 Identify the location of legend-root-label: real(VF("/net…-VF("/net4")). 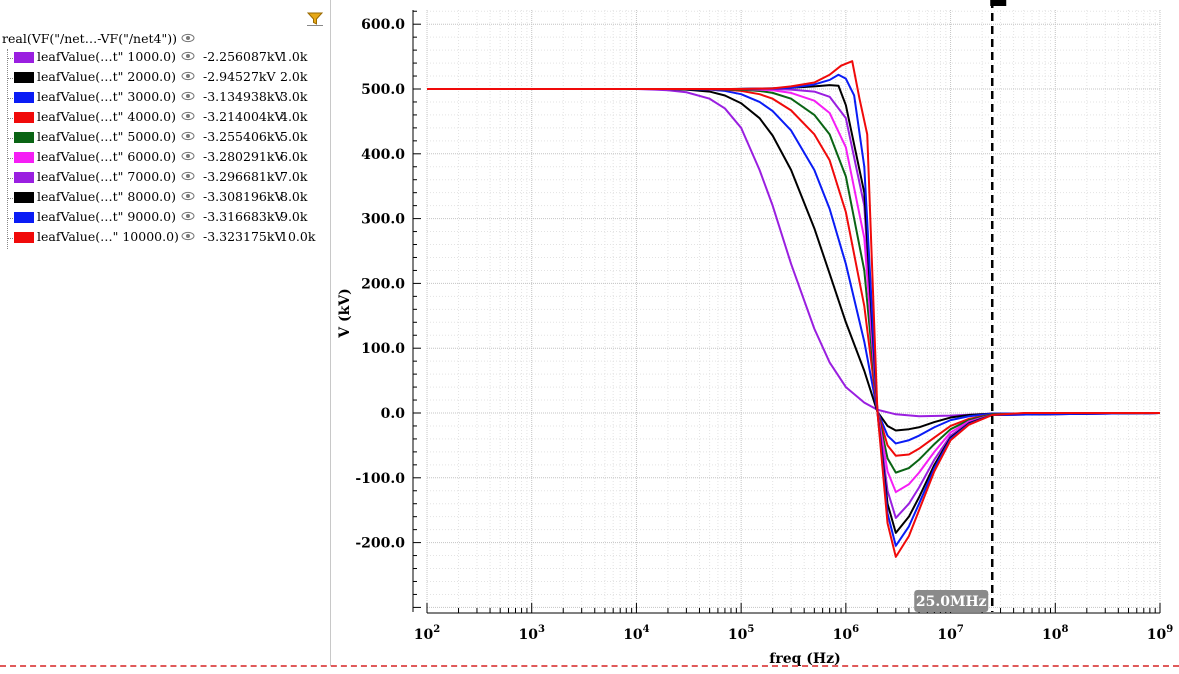
(89, 38).